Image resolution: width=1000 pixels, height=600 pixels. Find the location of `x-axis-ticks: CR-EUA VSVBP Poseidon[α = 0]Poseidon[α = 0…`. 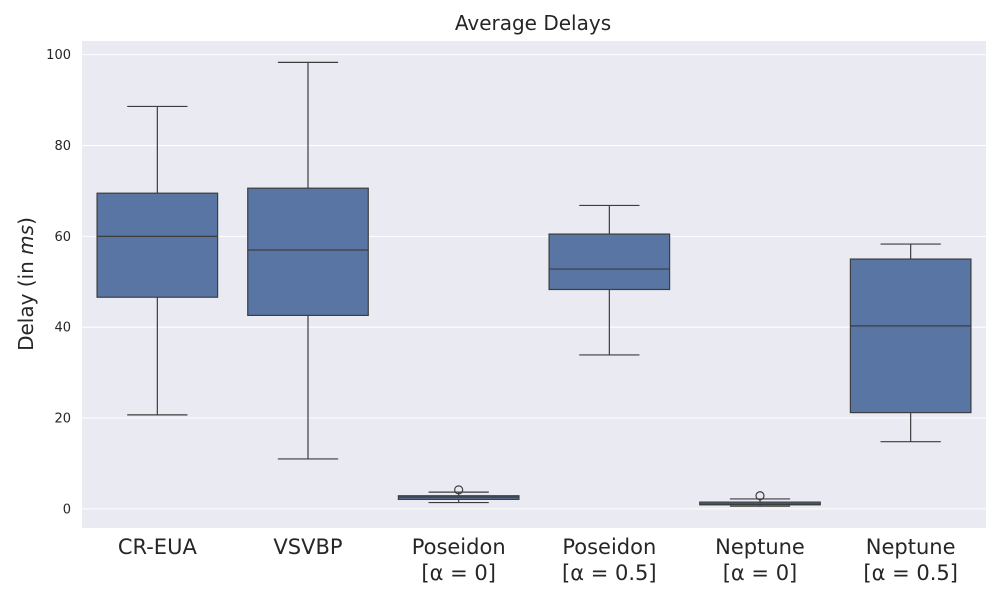

x-axis-ticks: CR-EUA VSVBP Poseidon[α = 0]Poseidon[α = 0… is located at coordinates (538, 560).